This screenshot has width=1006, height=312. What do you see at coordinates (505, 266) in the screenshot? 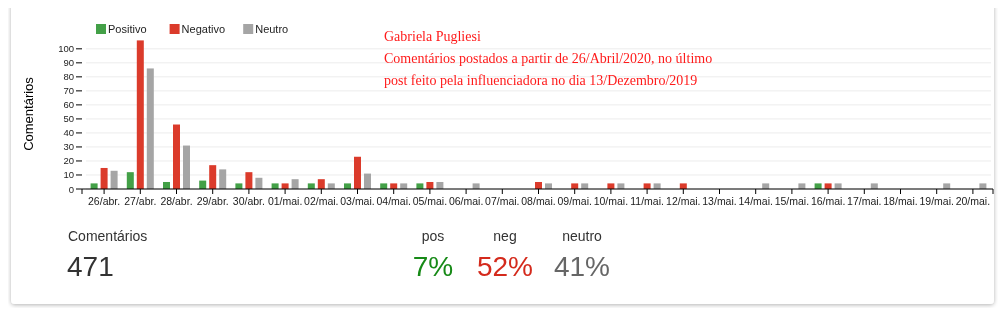
I see `text: 52%` at bounding box center [505, 266].